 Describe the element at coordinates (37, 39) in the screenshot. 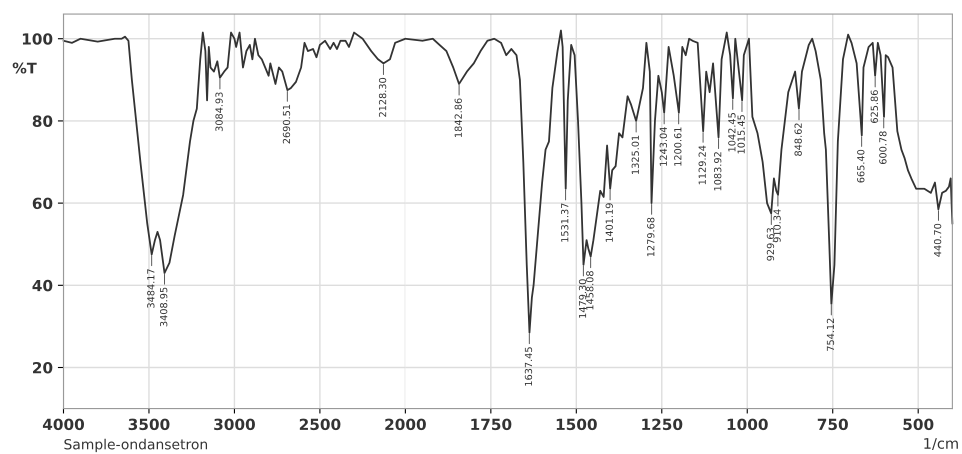

I see `y-tick-label: 100` at that location.